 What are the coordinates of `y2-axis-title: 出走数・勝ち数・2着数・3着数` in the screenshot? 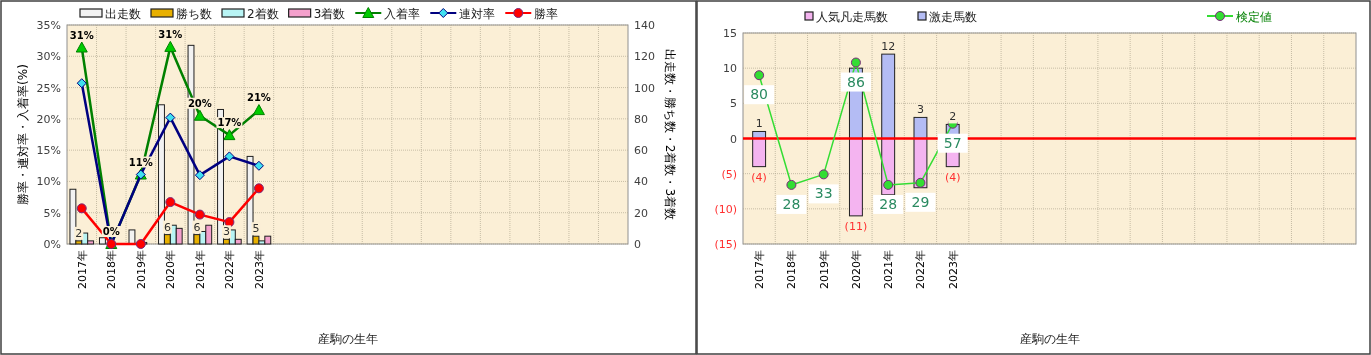 It's located at (670, 134).